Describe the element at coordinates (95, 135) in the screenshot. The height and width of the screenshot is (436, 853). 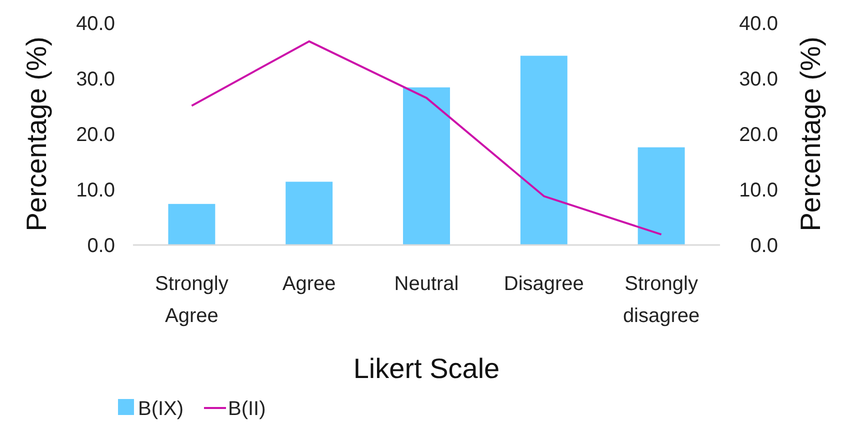
I see `y-tick-label: 20.0` at that location.